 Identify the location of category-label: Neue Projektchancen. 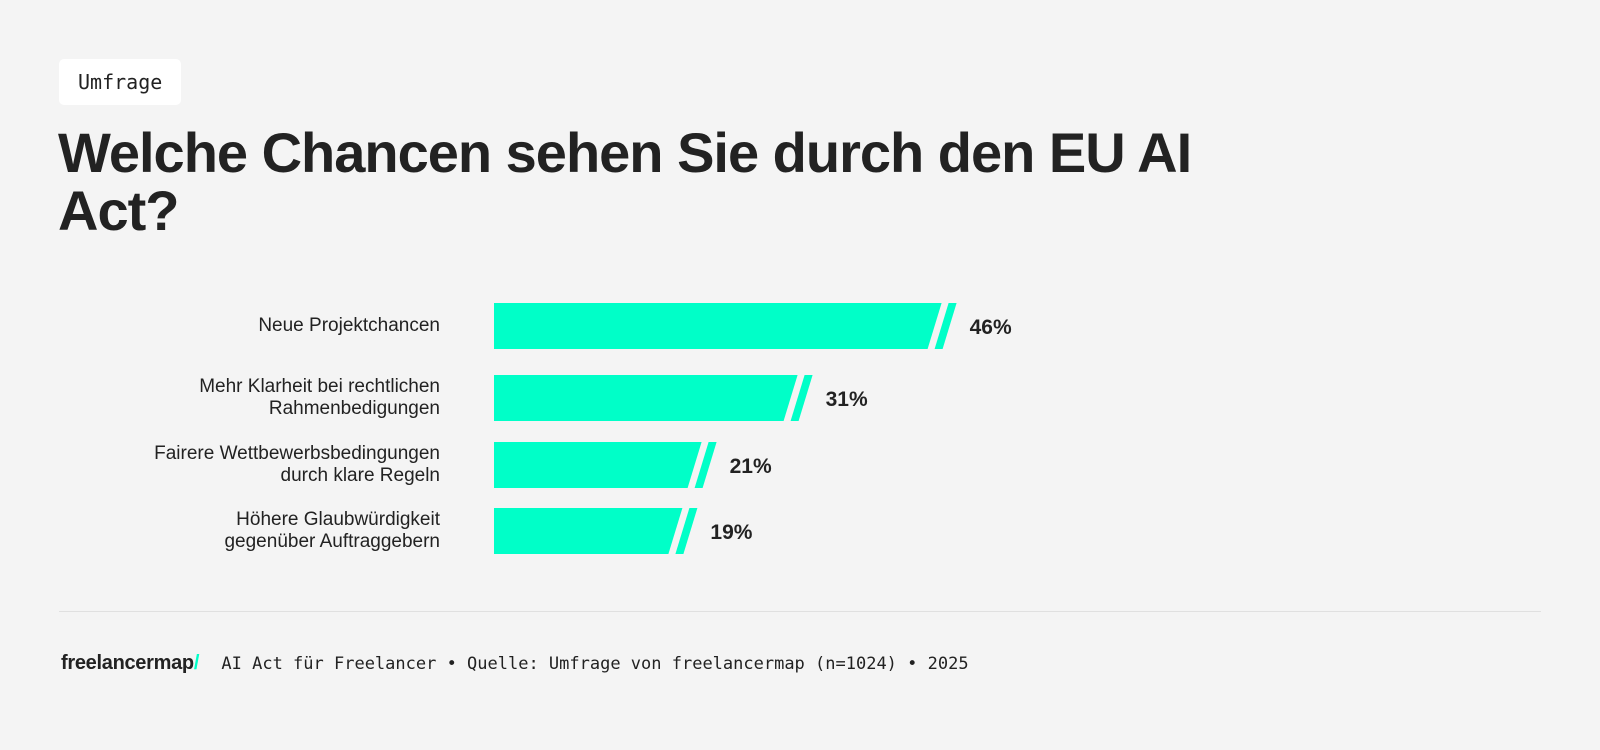
(349, 325).